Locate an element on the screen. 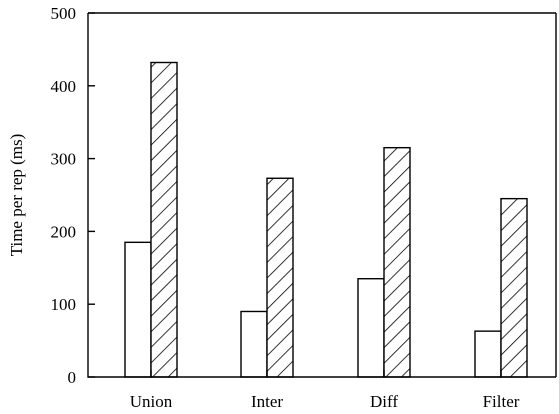 Image resolution: width=559 pixels, height=414 pixels. y-axis-title: Time per rep (ms) is located at coordinates (16, 195).